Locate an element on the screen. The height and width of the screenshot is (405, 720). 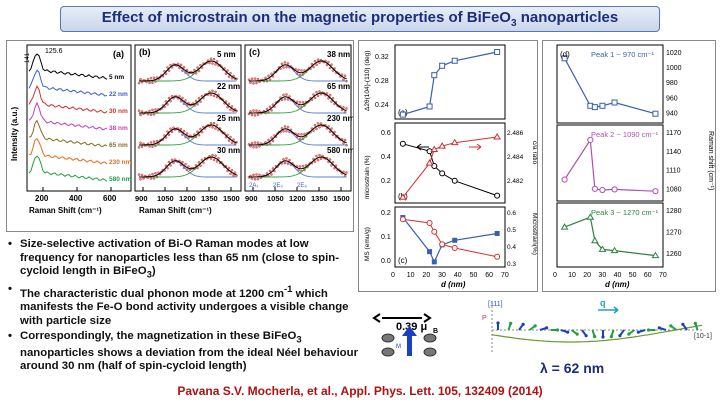
spin-ring is located at coordinates (430, 338).